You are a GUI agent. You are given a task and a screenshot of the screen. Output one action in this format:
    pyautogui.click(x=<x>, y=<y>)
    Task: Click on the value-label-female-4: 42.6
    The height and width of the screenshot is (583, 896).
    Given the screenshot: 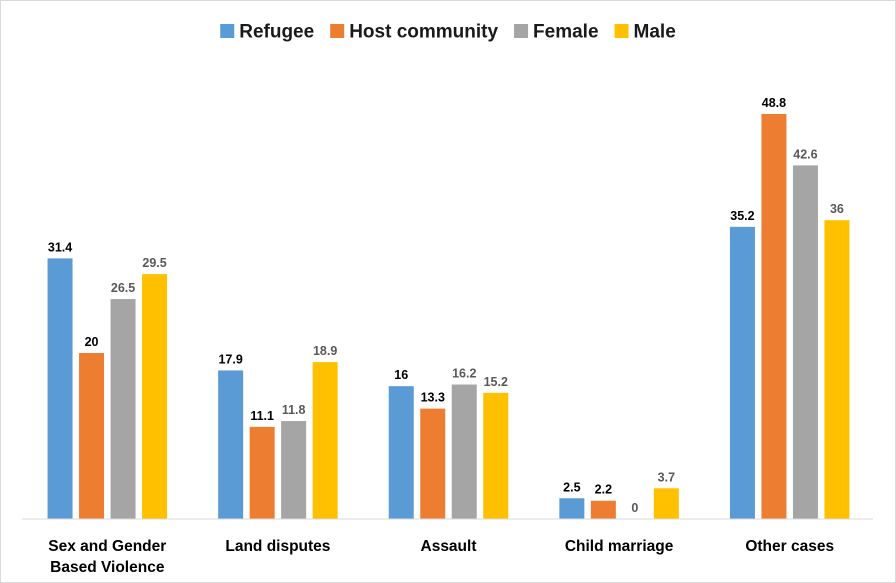 What is the action you would take?
    pyautogui.click(x=805, y=154)
    